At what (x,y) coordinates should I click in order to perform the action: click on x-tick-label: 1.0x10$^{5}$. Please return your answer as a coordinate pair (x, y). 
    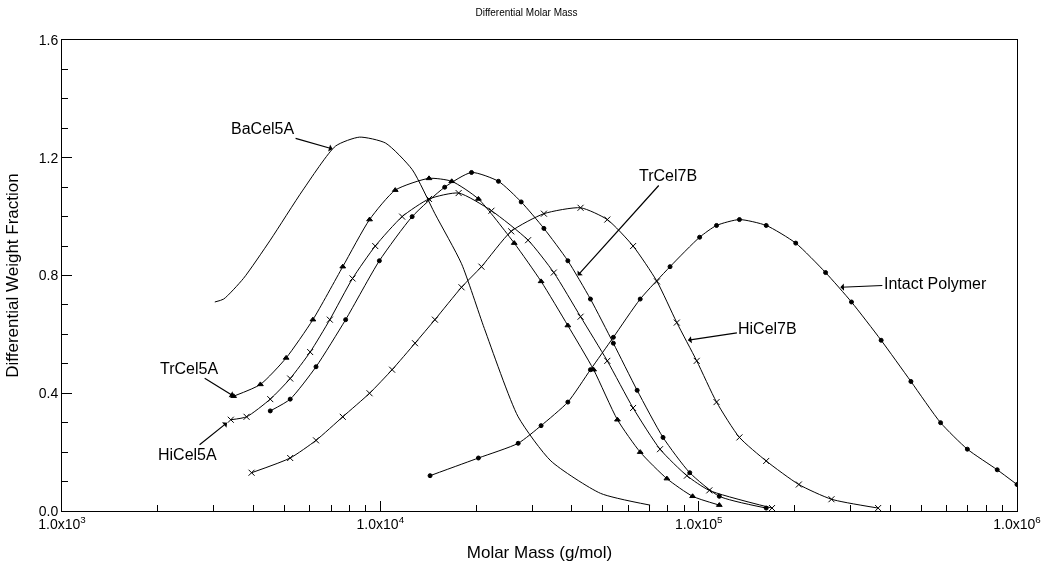
    Looking at the image, I should click on (698, 522).